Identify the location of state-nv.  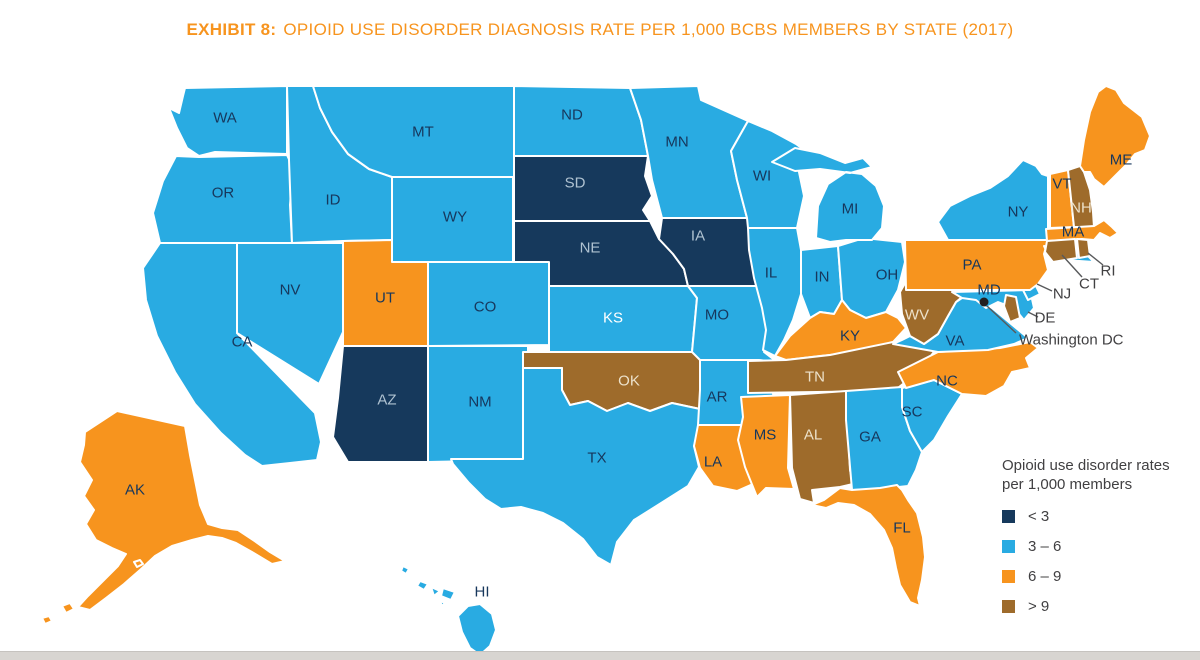
(290, 313).